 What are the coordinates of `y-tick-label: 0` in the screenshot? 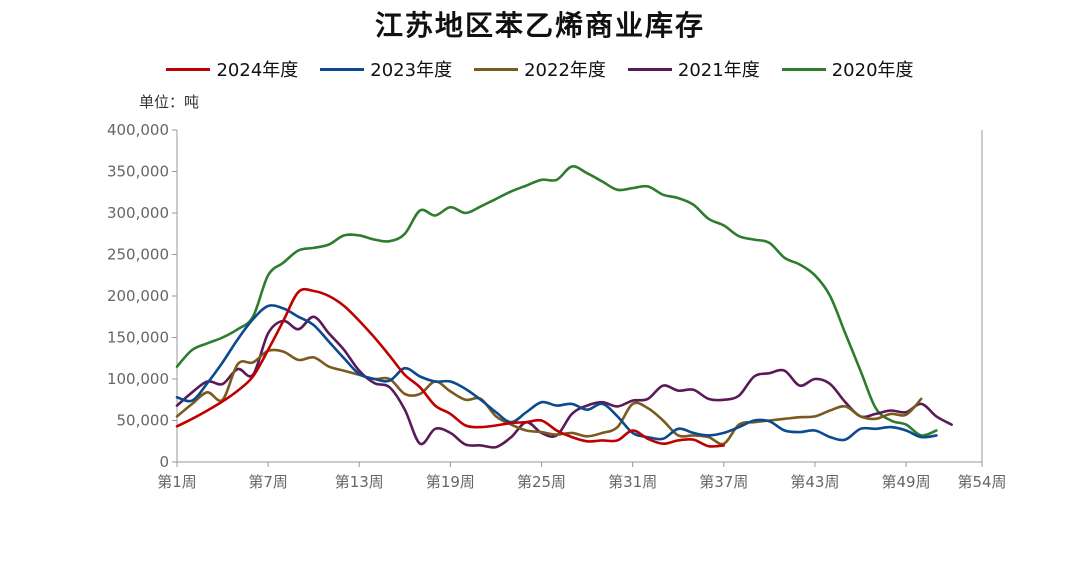 It's located at (164, 462).